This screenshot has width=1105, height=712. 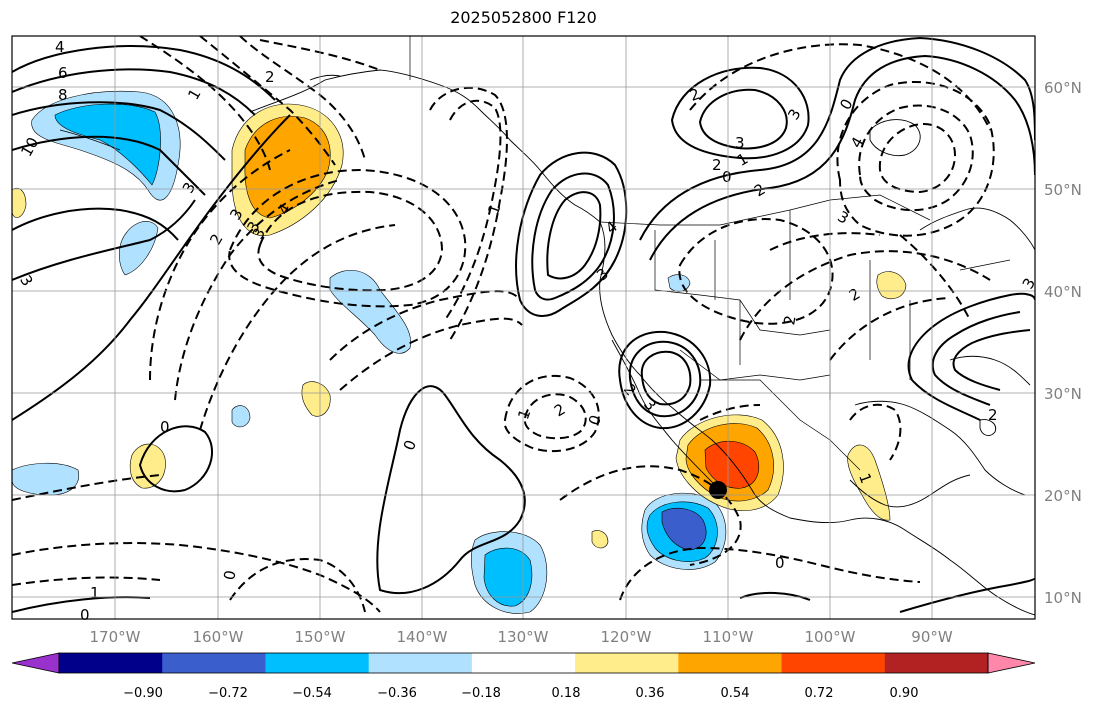 I want to click on colorbar-tick-label: −0.36, so click(x=397, y=693).